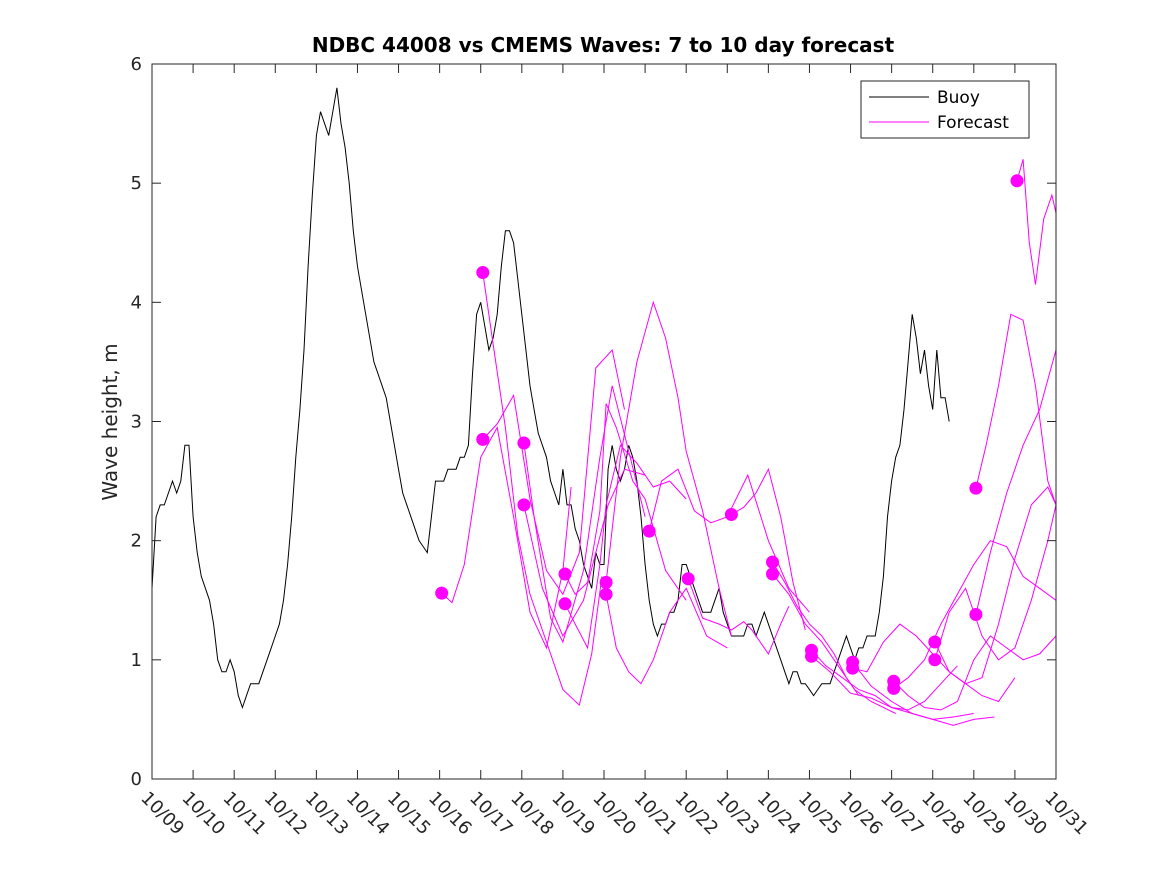  I want to click on legend-buoy-label: Buoy, so click(958, 98).